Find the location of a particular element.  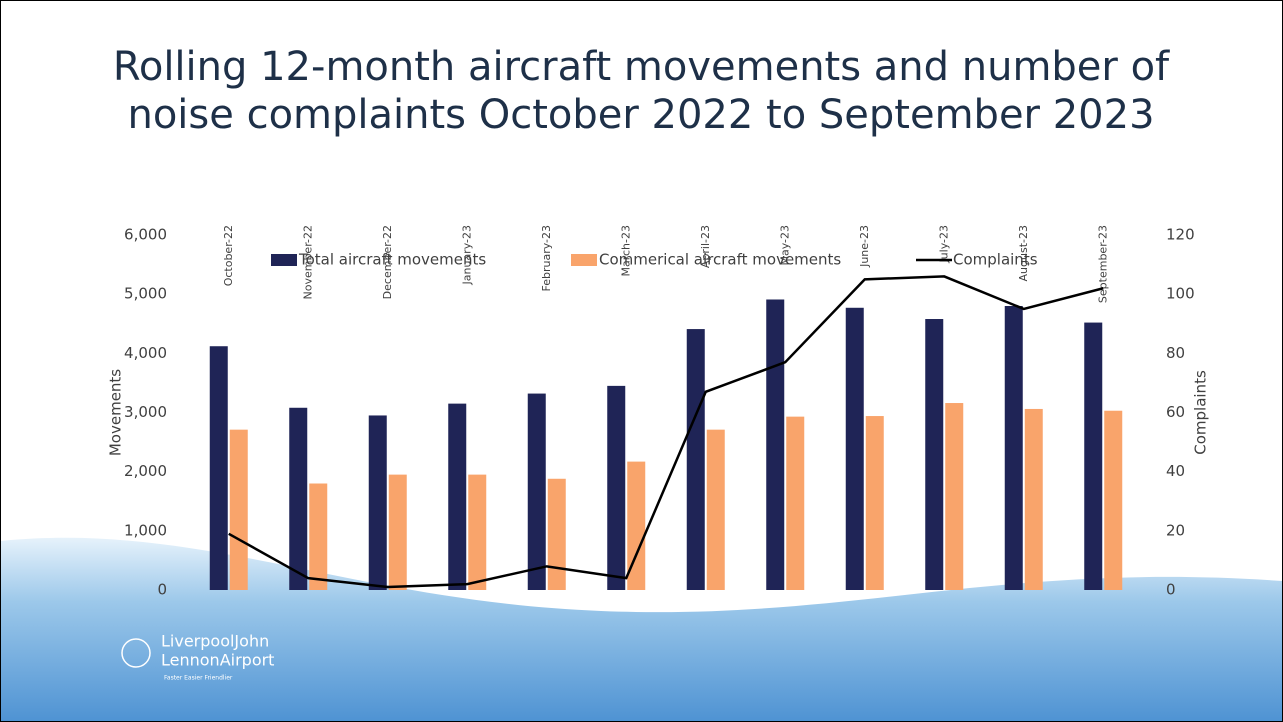

y2-tick-label: 40 is located at coordinates (1175, 471).